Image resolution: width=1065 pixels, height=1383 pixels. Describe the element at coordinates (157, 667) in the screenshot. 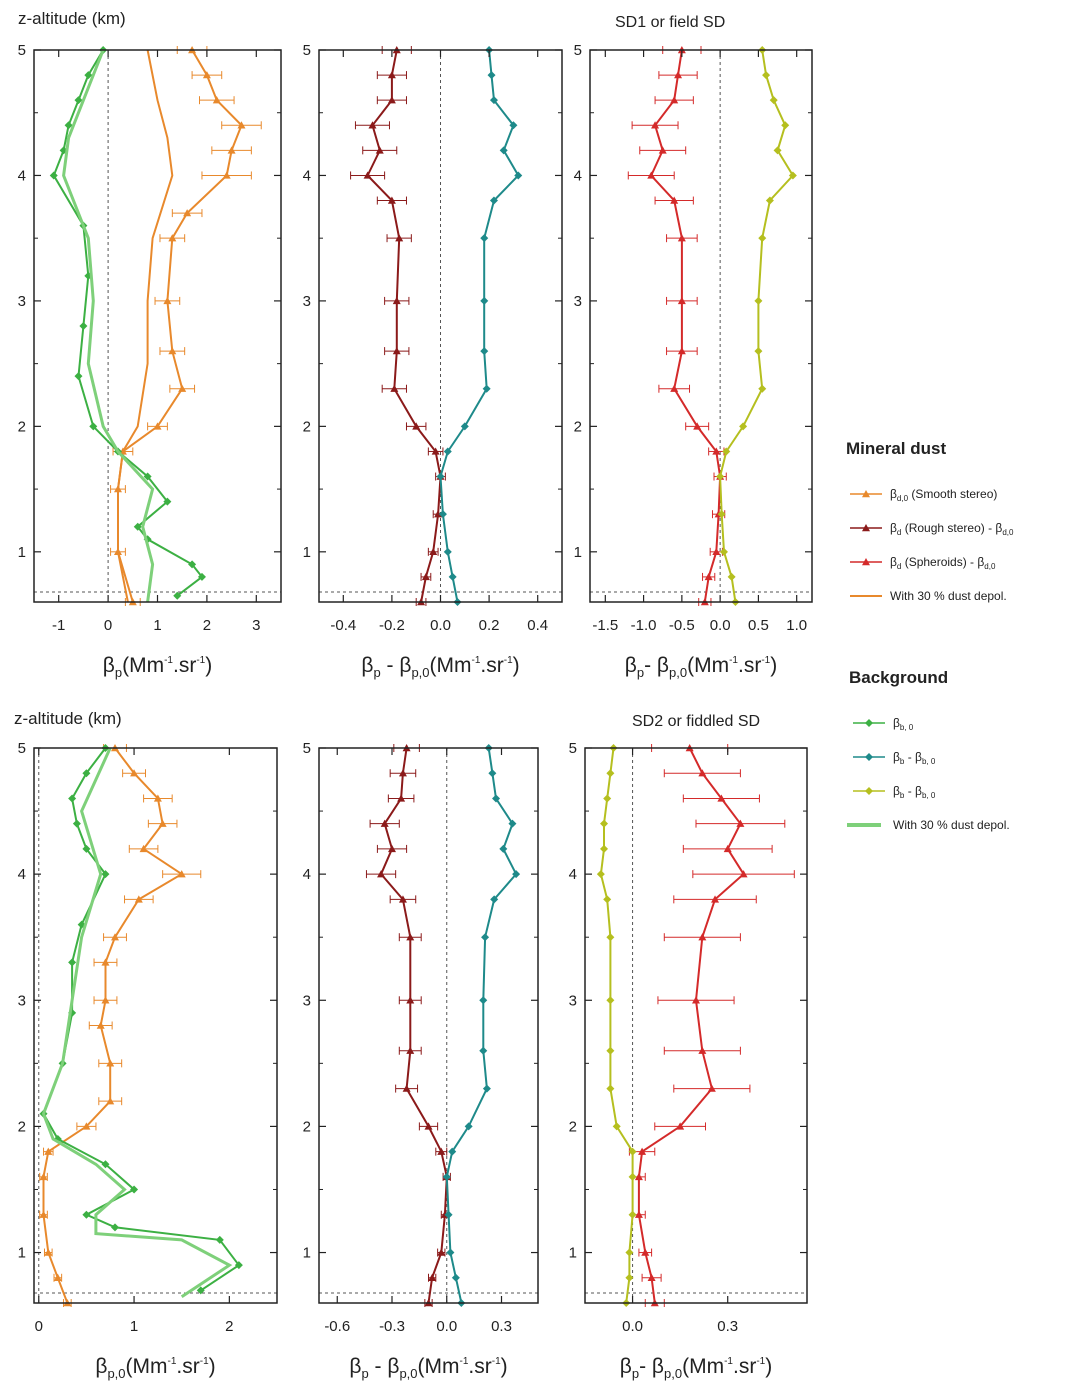

I see `x-axis-label: βp(Mm-1.sr-1)` at that location.